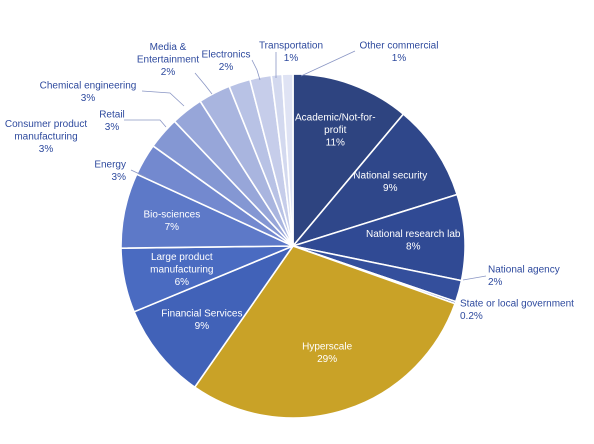  I want to click on value-transportation: 1%, so click(291, 58).